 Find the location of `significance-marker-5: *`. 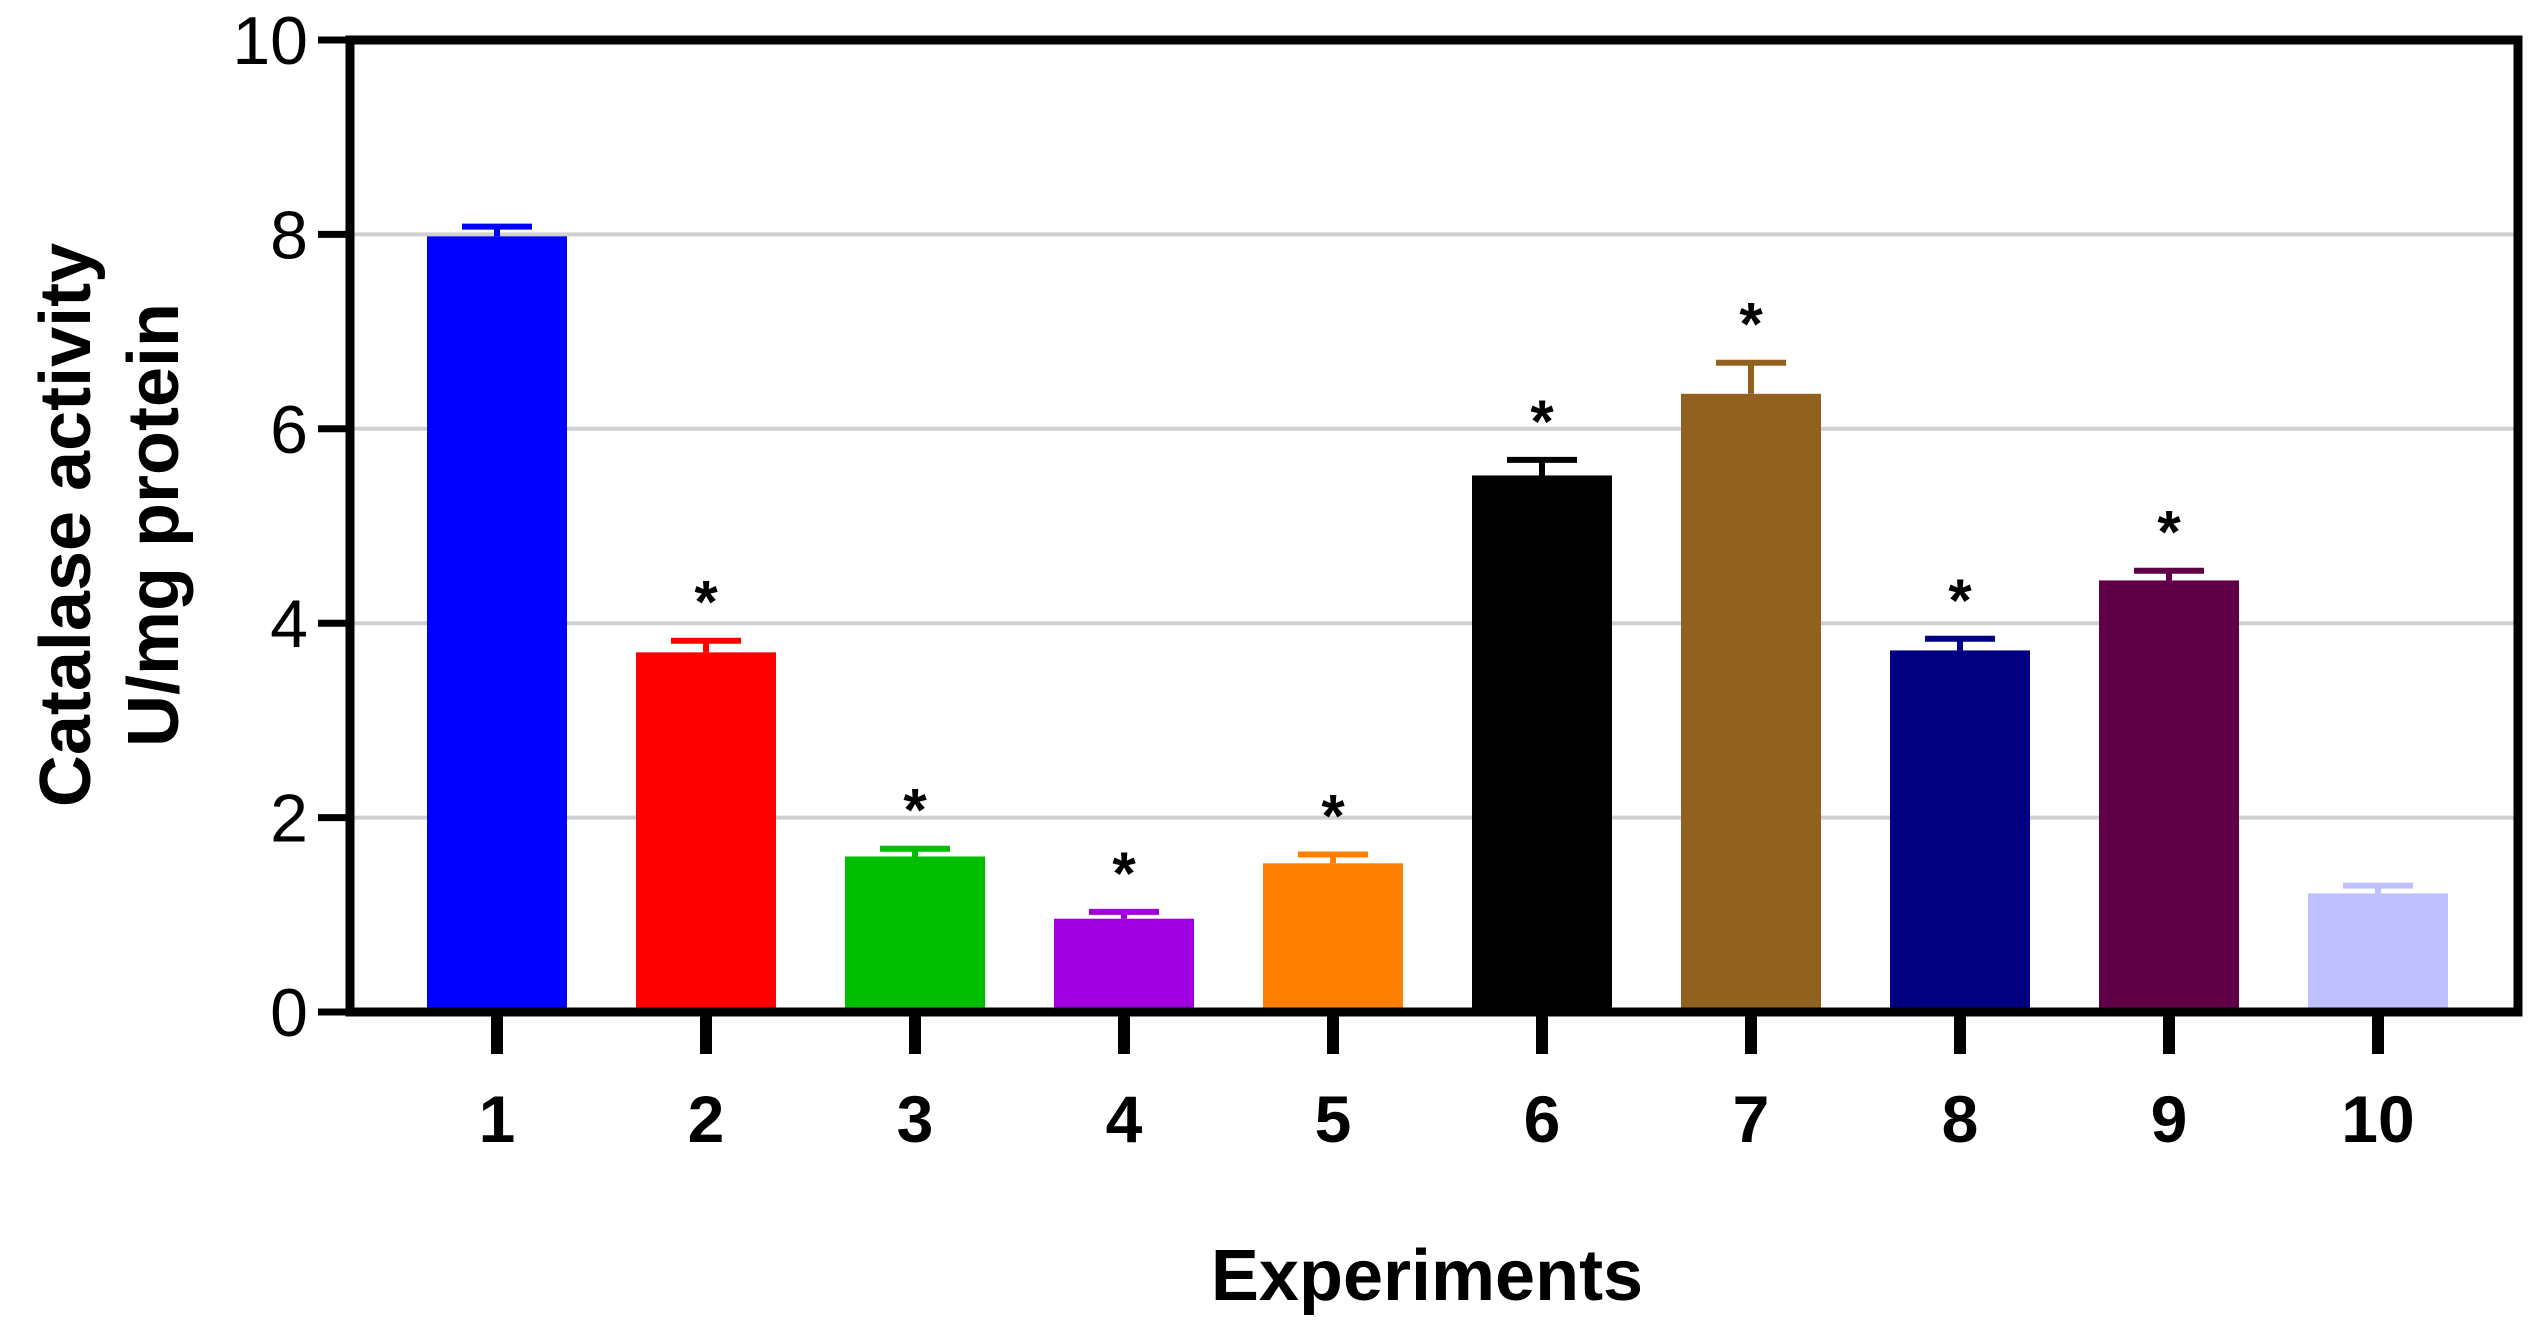

significance-marker-5: * is located at coordinates (1333, 816).